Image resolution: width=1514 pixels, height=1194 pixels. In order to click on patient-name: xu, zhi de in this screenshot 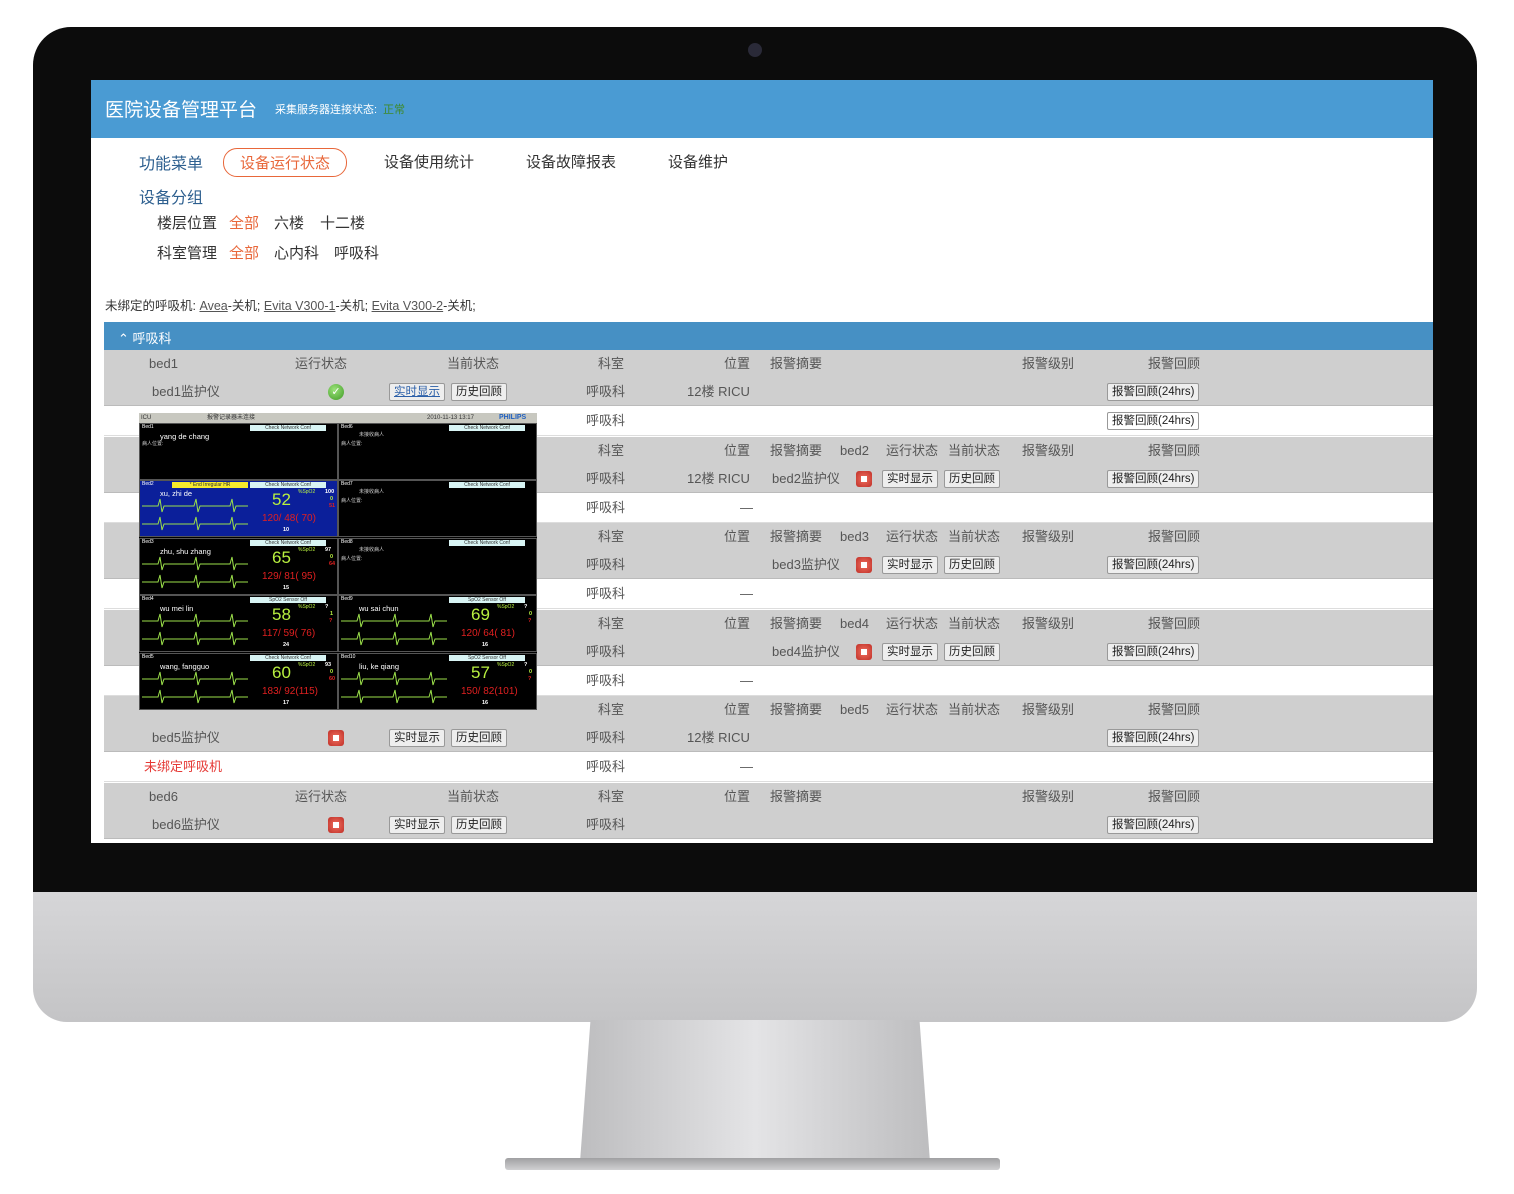, I will do `click(176, 494)`.